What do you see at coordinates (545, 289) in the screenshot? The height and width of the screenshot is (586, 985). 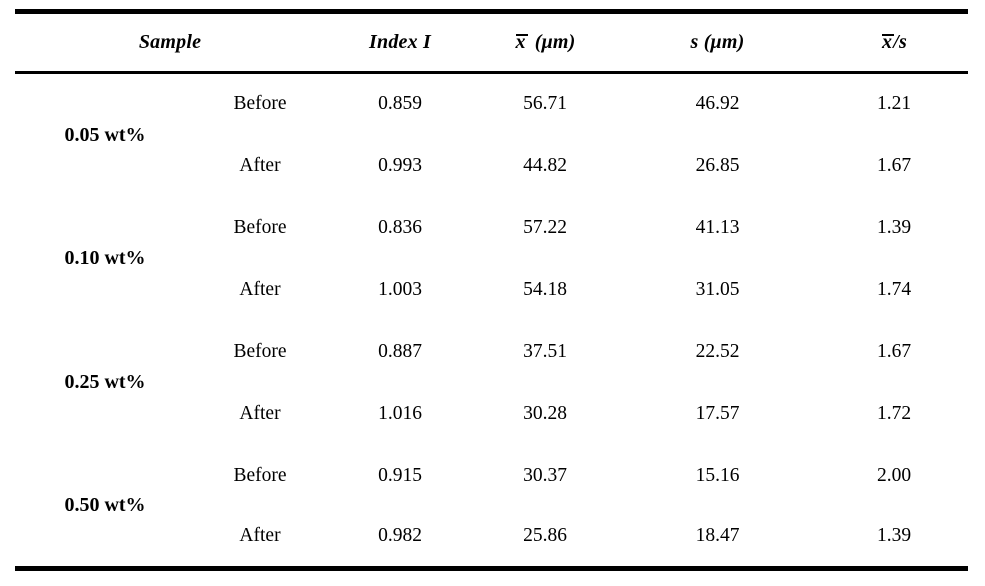 I see `value-cell-xbar: 54.18` at bounding box center [545, 289].